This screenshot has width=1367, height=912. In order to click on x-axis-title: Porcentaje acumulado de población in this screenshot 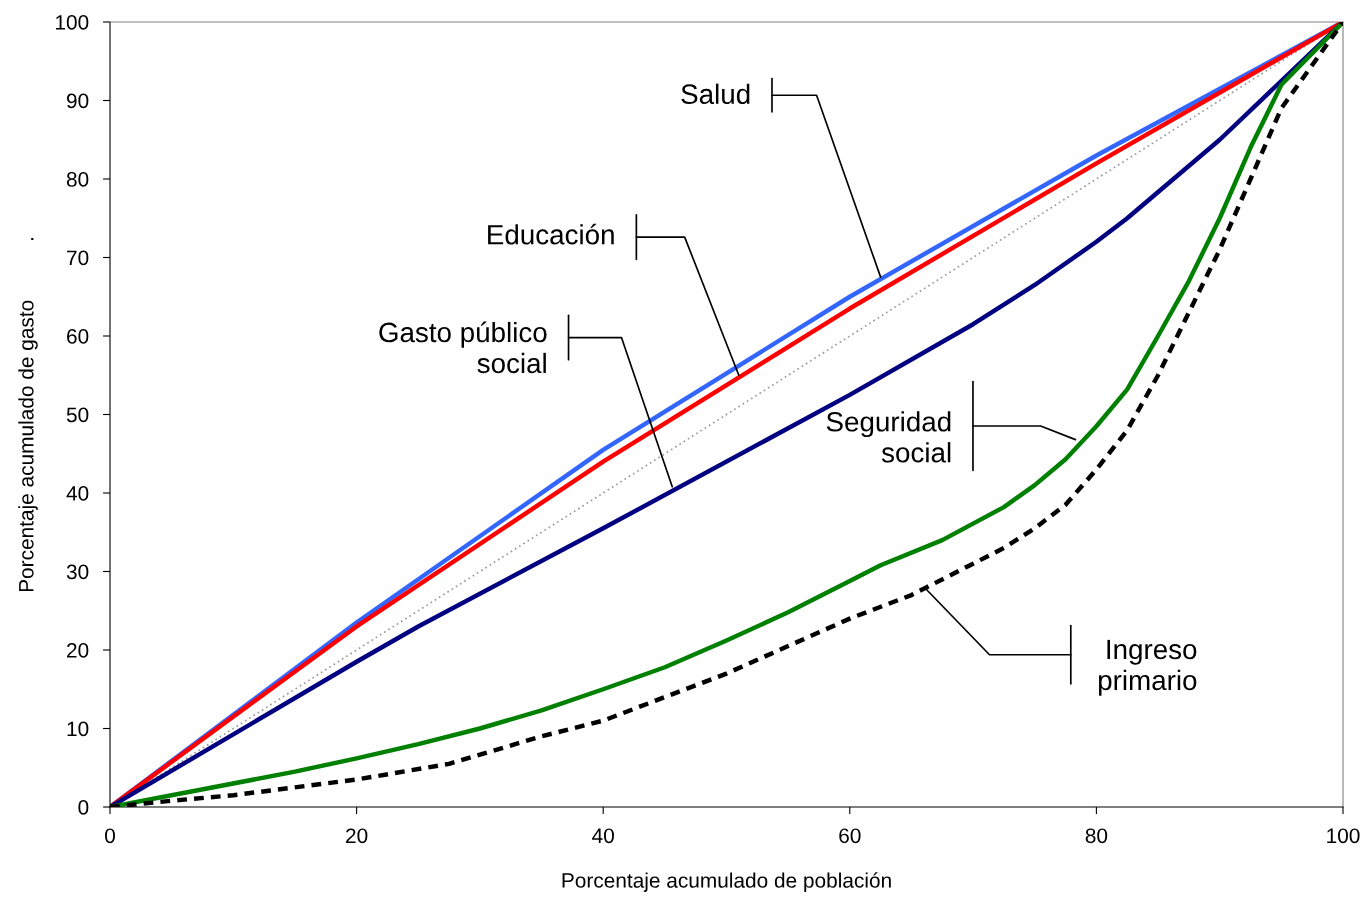, I will do `click(726, 882)`.